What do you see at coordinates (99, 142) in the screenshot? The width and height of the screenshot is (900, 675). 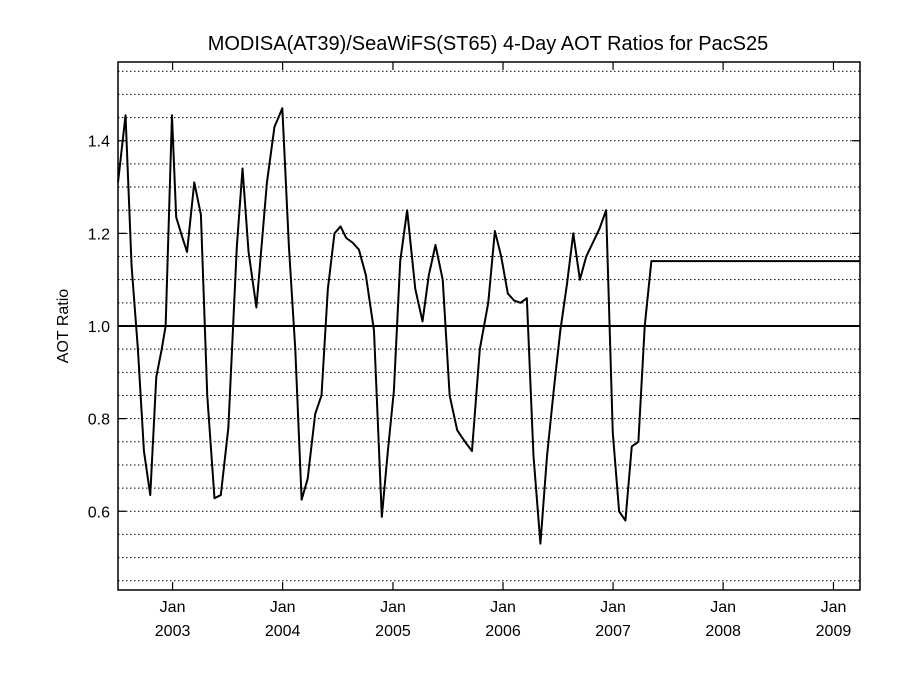 I see `y-tick-label: 1.4` at bounding box center [99, 142].